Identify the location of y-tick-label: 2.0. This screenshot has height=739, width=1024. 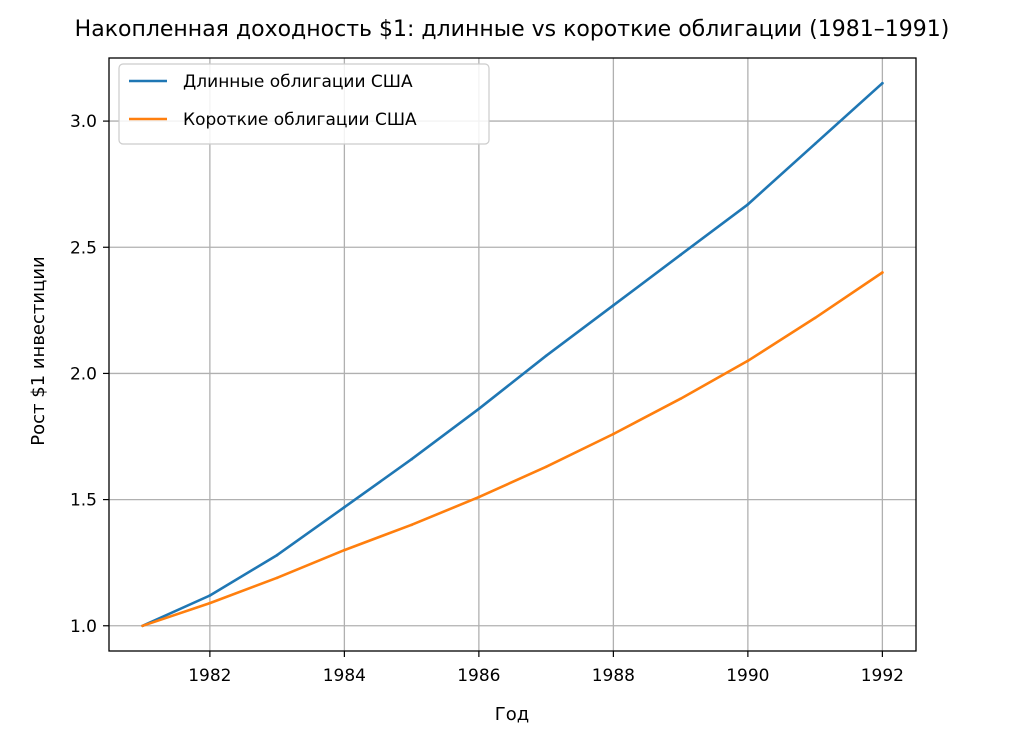
(83, 374).